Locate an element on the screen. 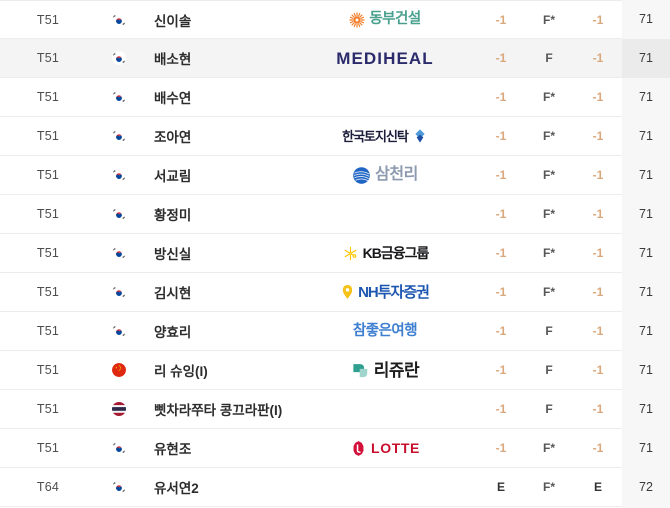  kb-mark-icon is located at coordinates (350, 253).